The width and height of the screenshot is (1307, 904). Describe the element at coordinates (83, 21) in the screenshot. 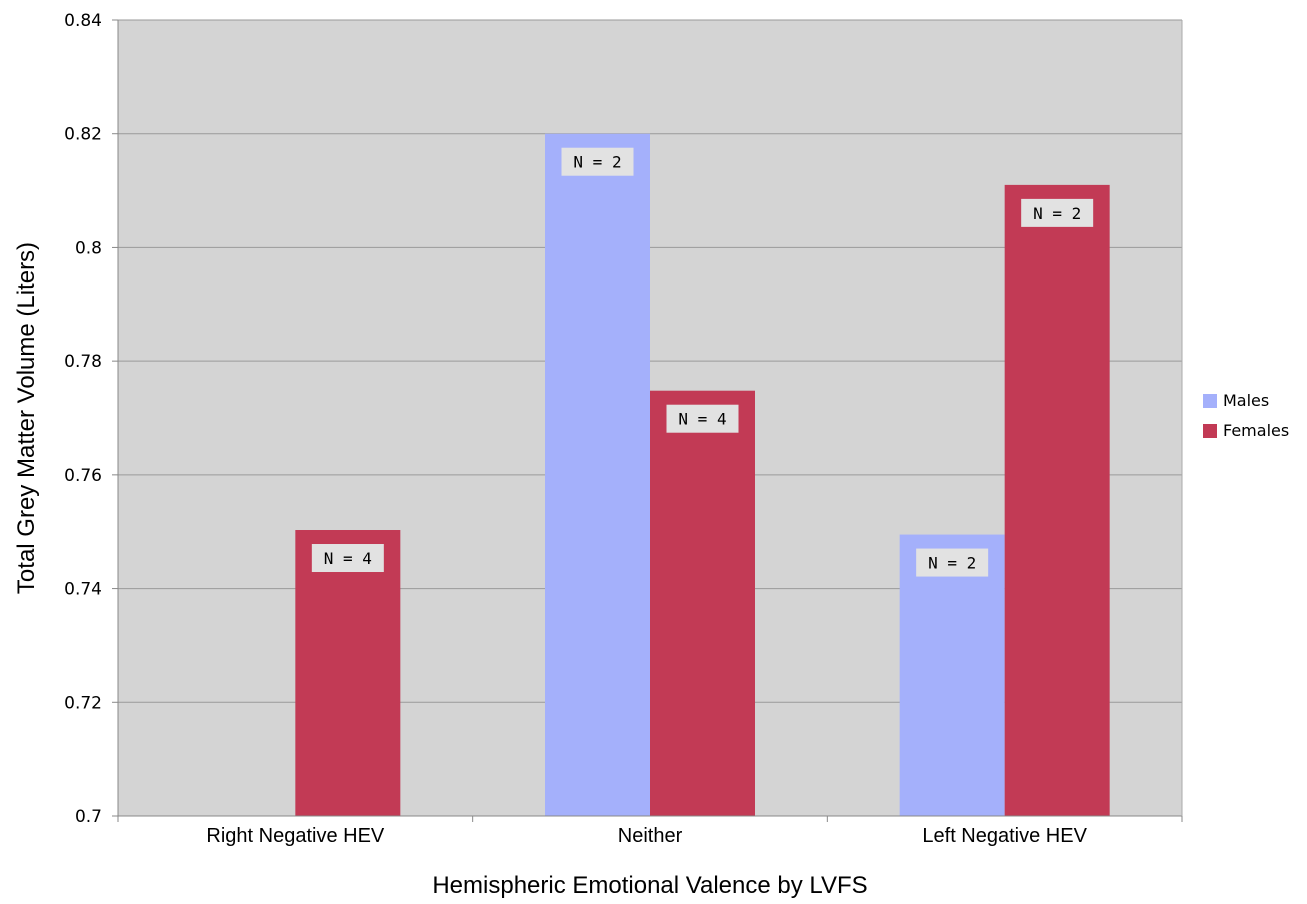

I see `y-tick-label: 0.84` at that location.